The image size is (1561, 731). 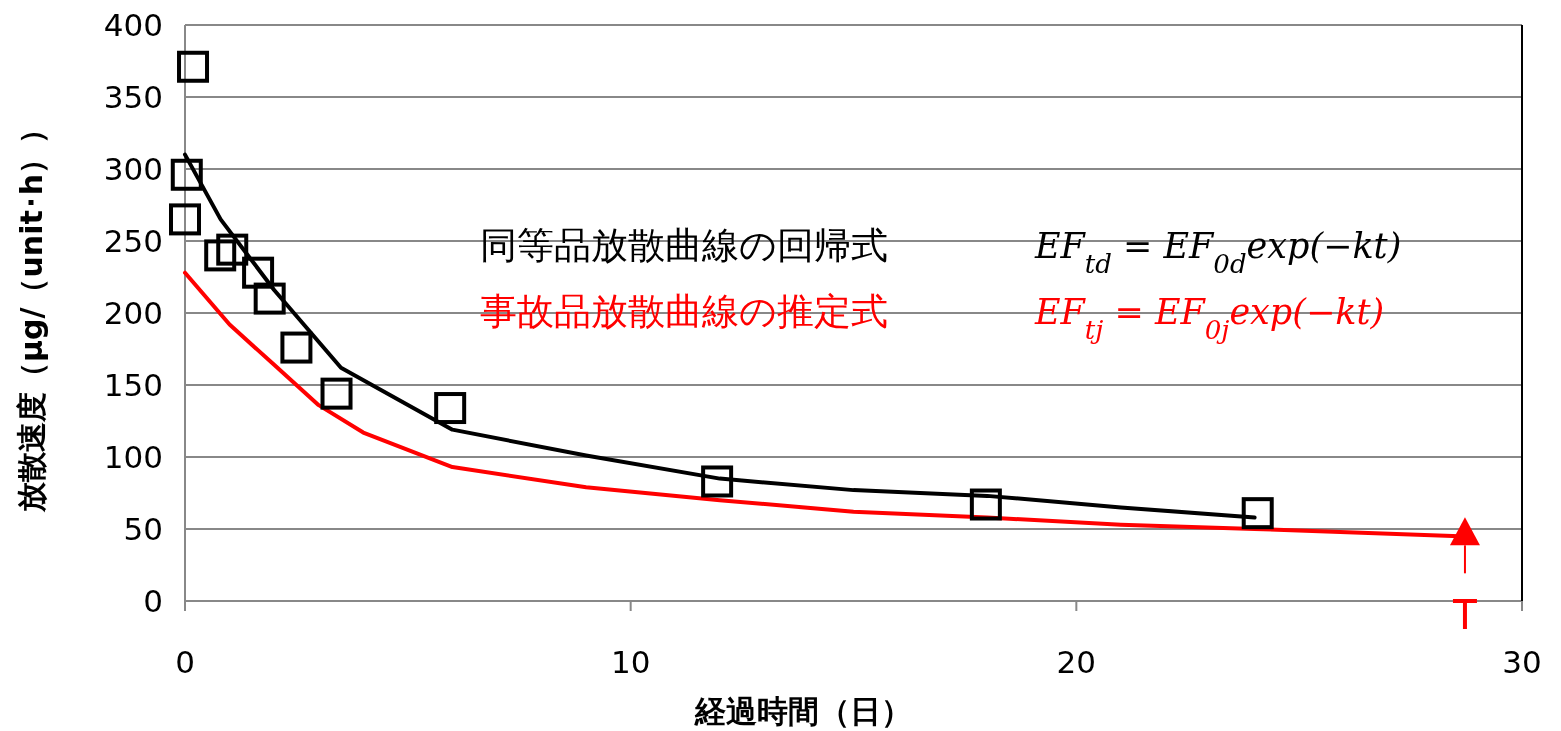 I want to click on y-tick-label: 300, so click(x=133, y=169).